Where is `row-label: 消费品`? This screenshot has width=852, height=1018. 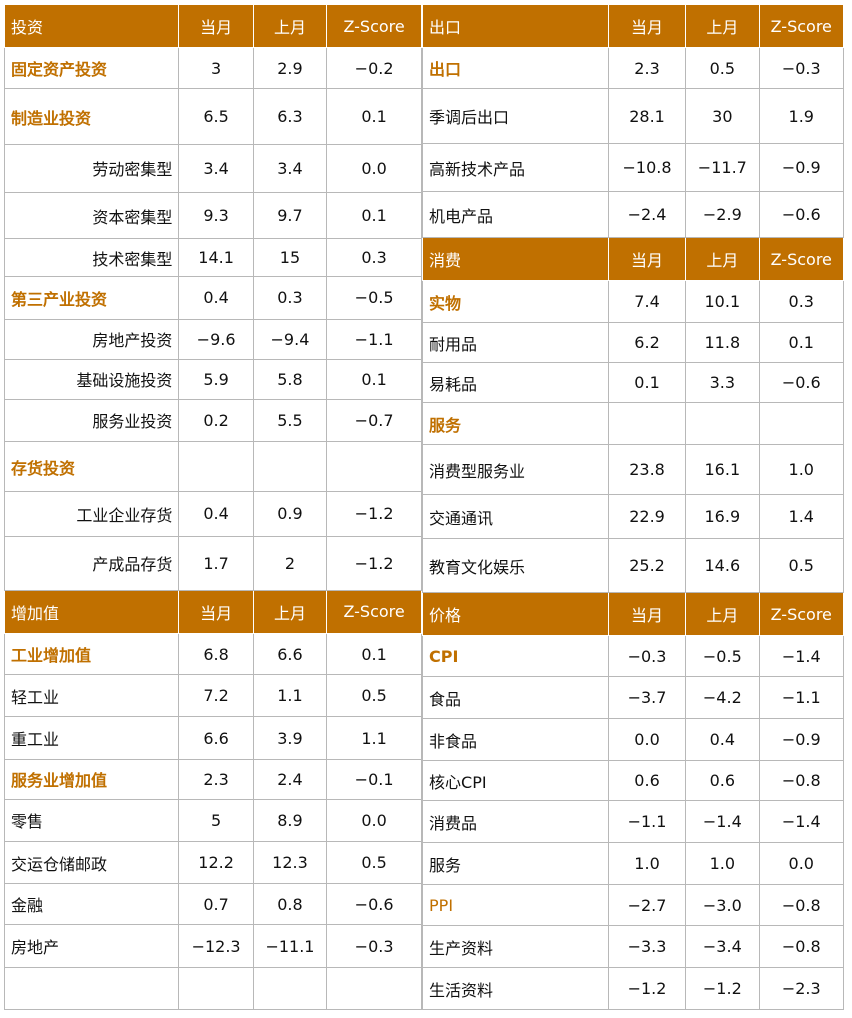 row-label: 消费品 is located at coordinates (515, 821).